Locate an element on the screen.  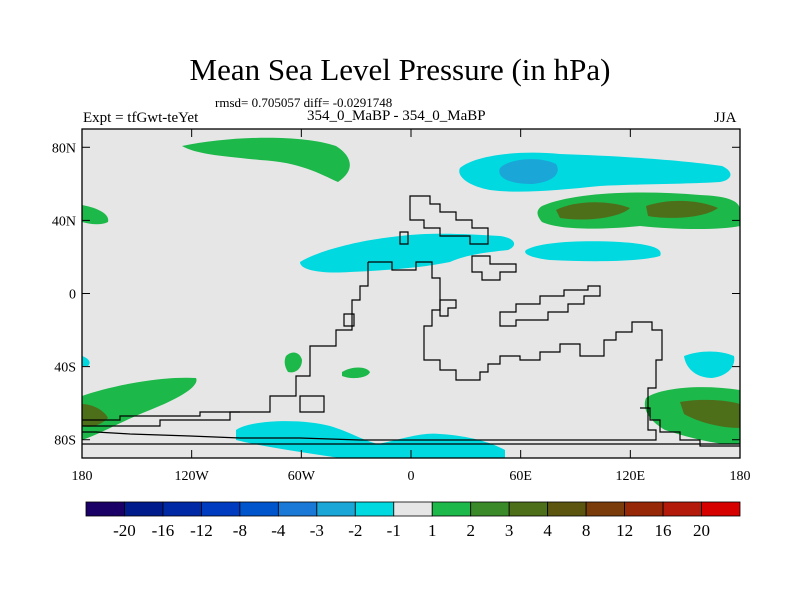
comparison-label: 354_0_MaBP - 354_0_MaBP is located at coordinates (396, 116).